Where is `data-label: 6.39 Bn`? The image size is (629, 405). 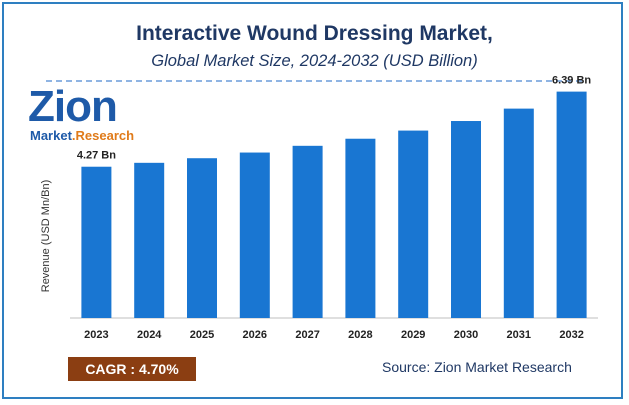
data-label: 6.39 Bn is located at coordinates (571, 81).